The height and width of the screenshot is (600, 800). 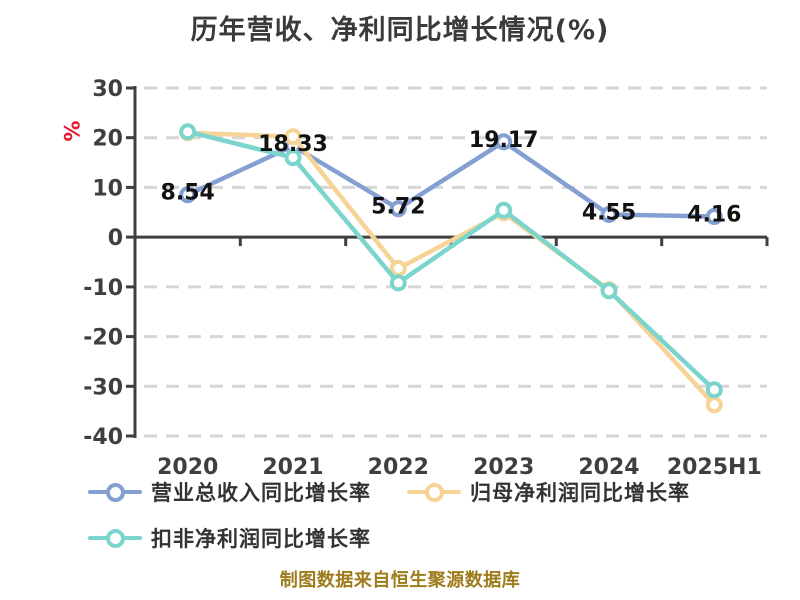 I want to click on data-label: 4.16, so click(x=714, y=215).